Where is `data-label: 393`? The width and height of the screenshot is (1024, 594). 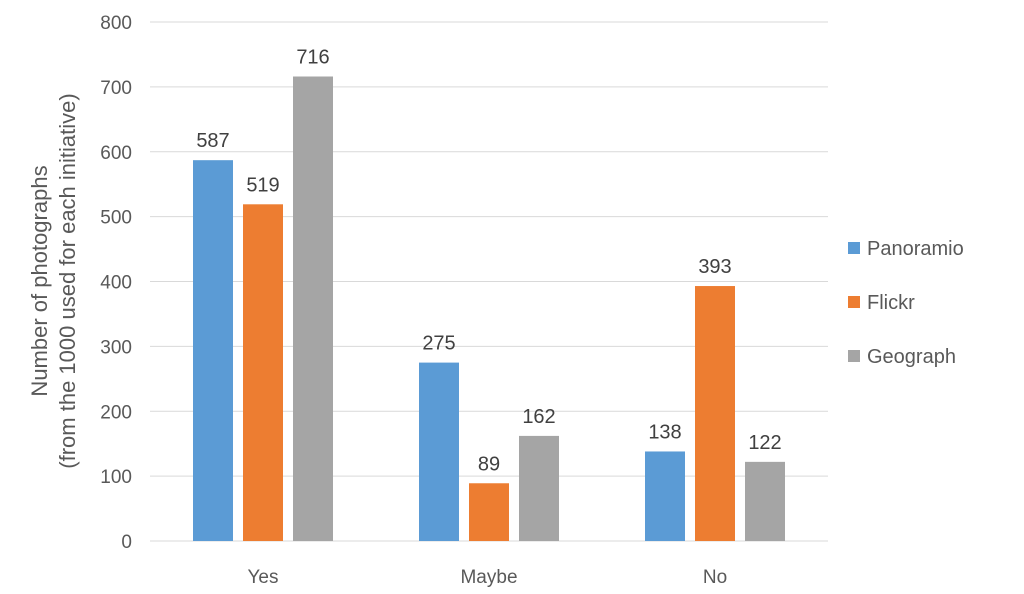
data-label: 393 is located at coordinates (714, 267).